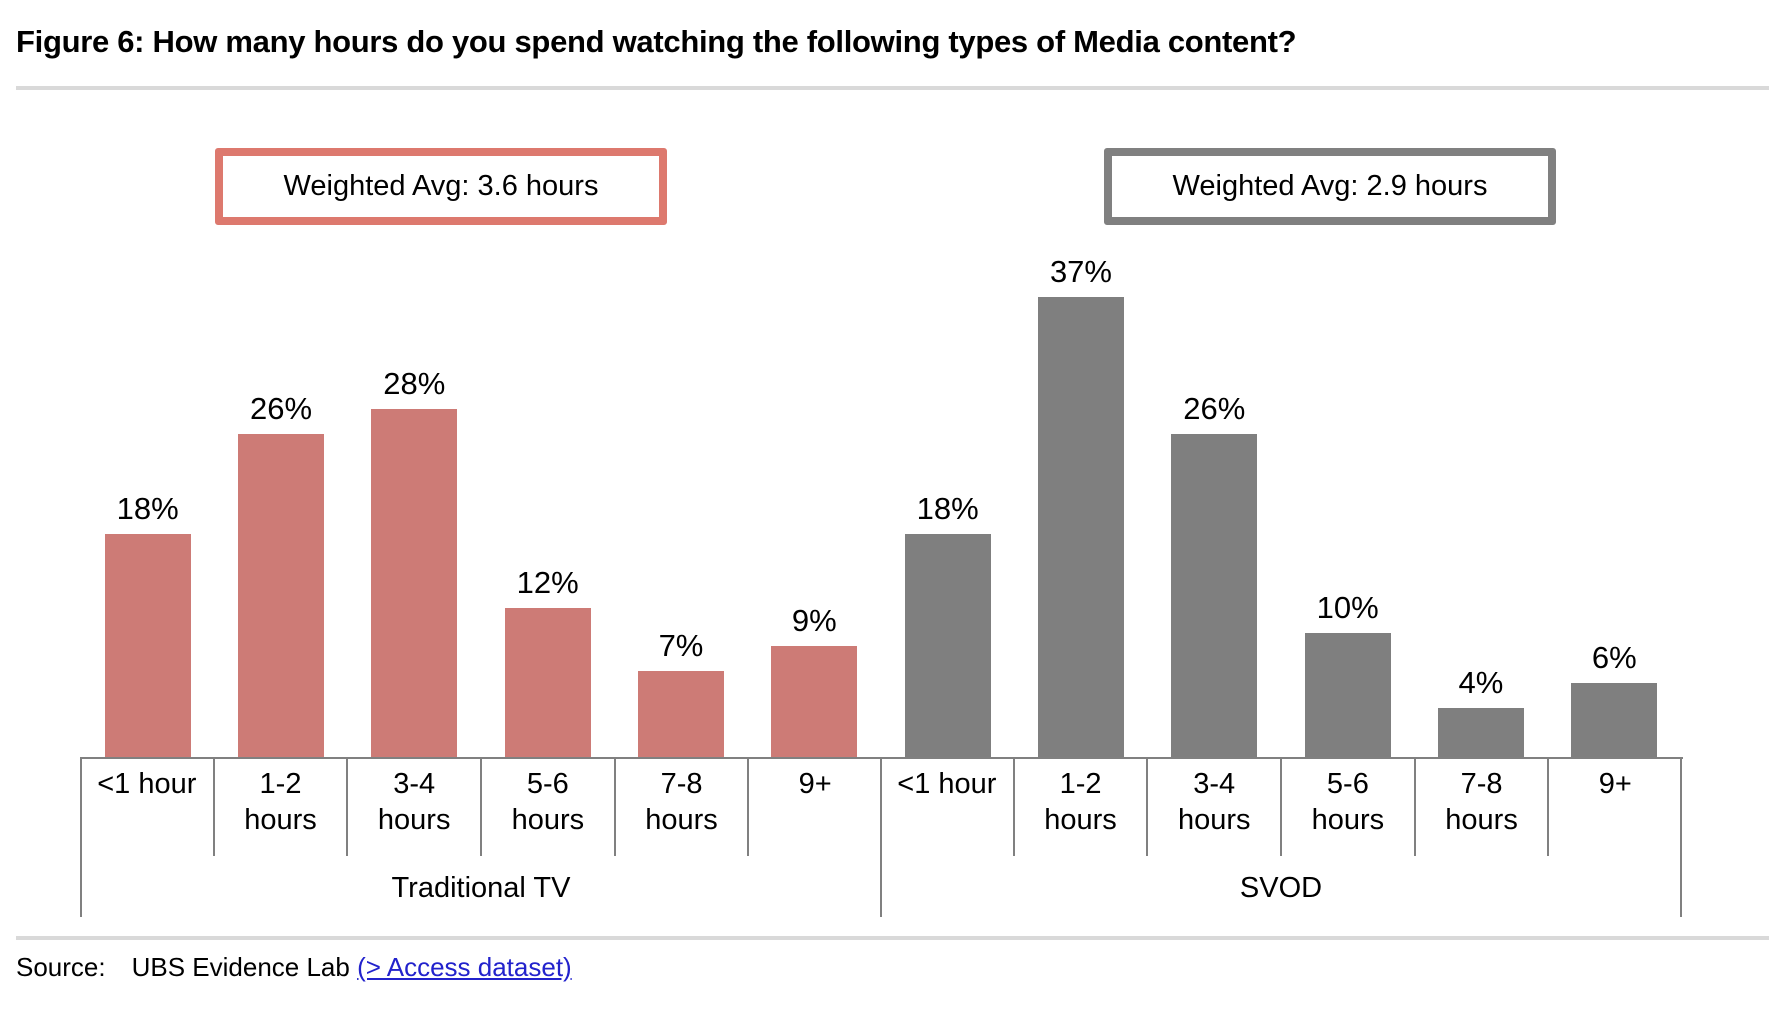 This screenshot has width=1785, height=1010. I want to click on bar-value-label: 6%, so click(1614, 658).